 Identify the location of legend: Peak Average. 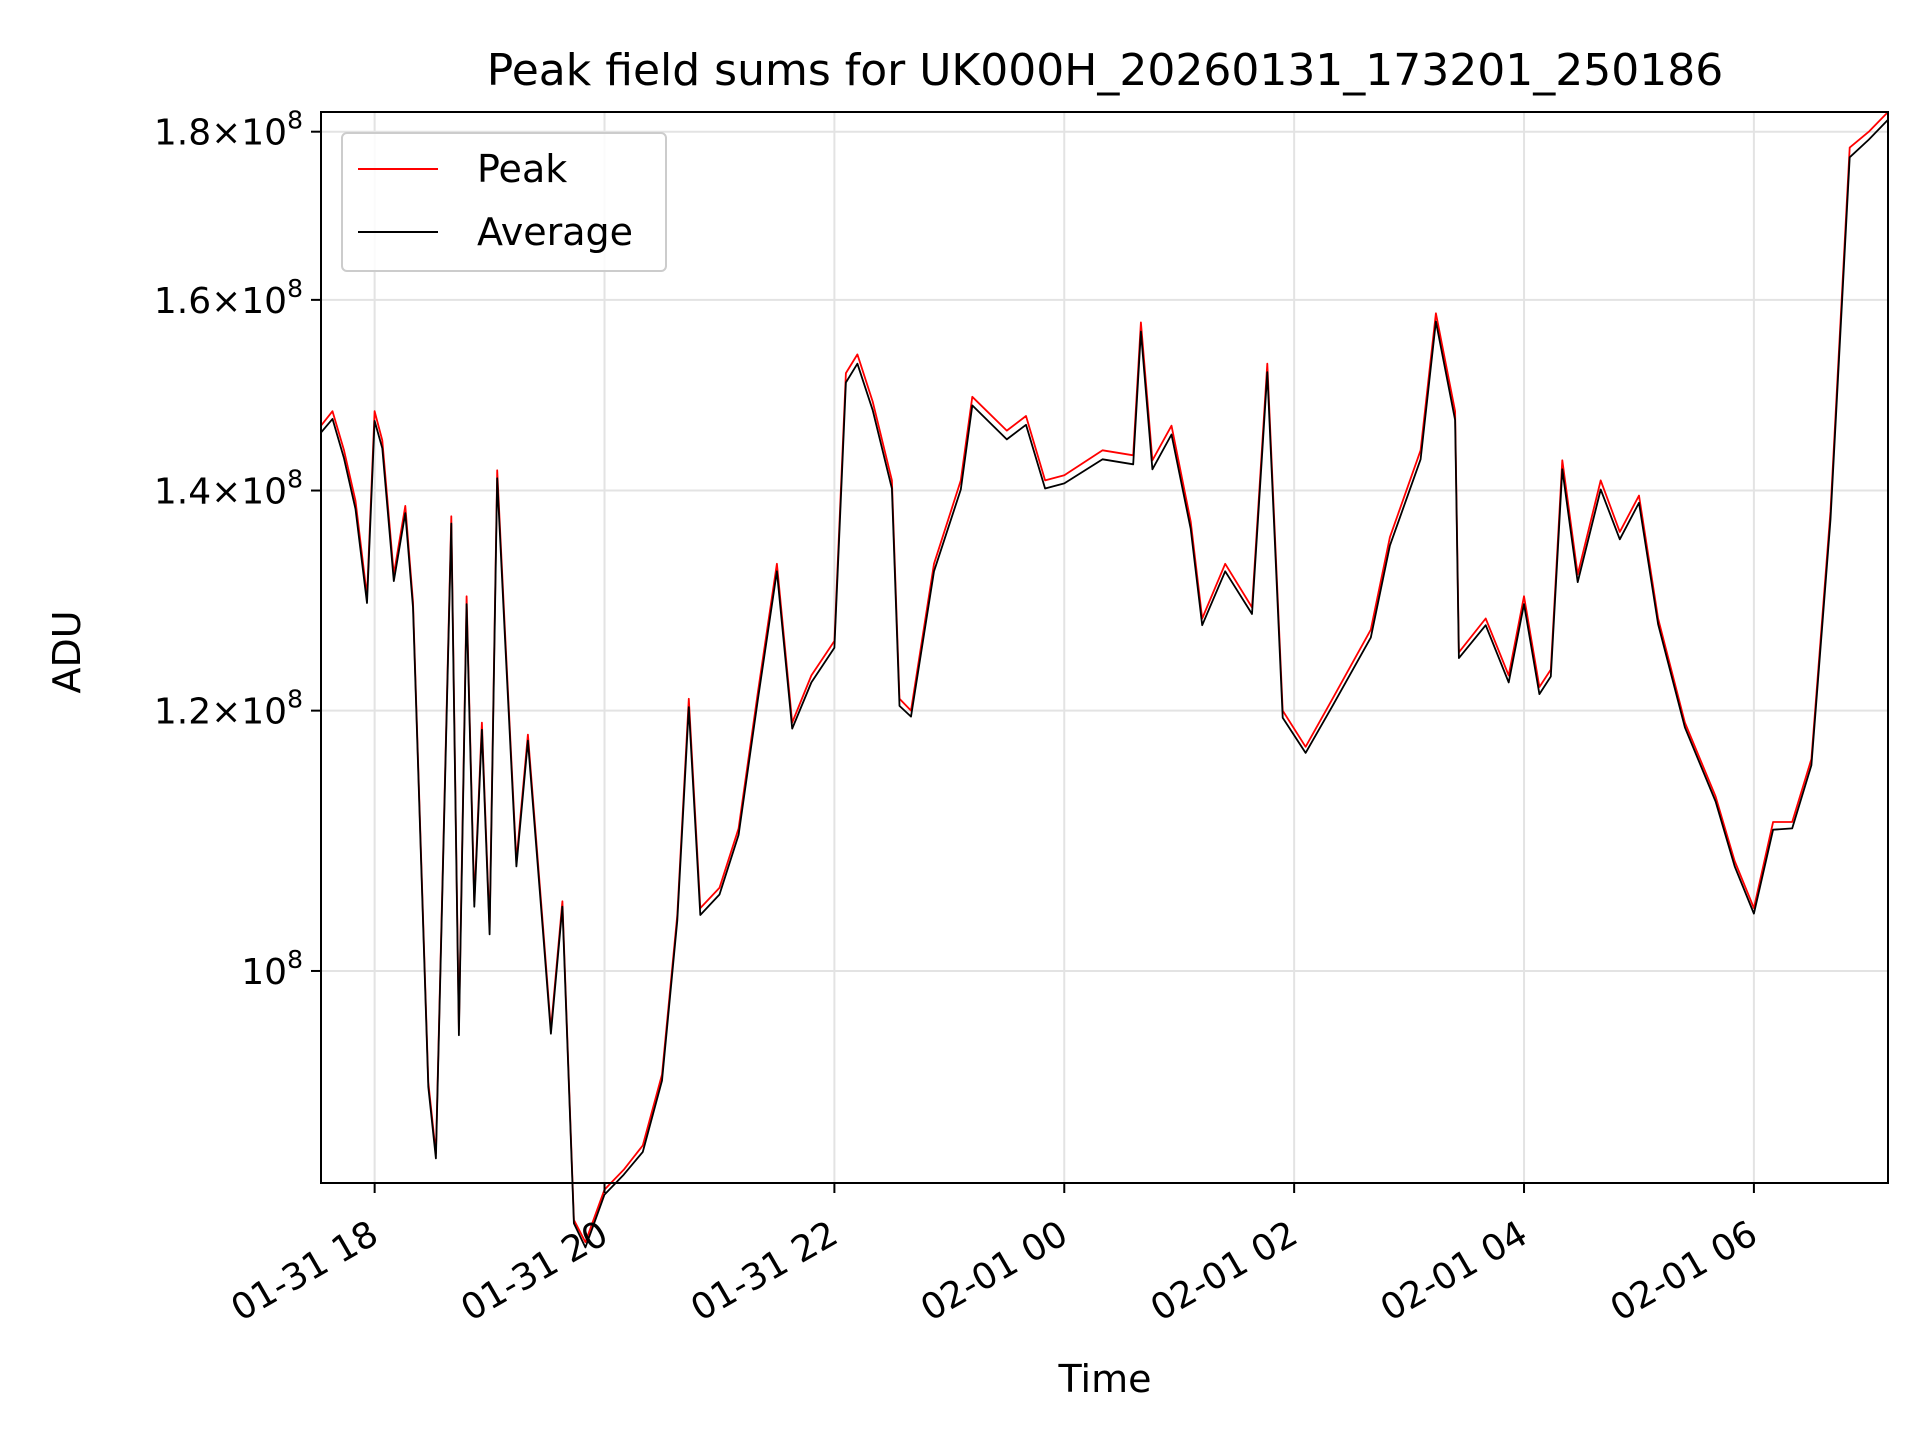
(504, 202).